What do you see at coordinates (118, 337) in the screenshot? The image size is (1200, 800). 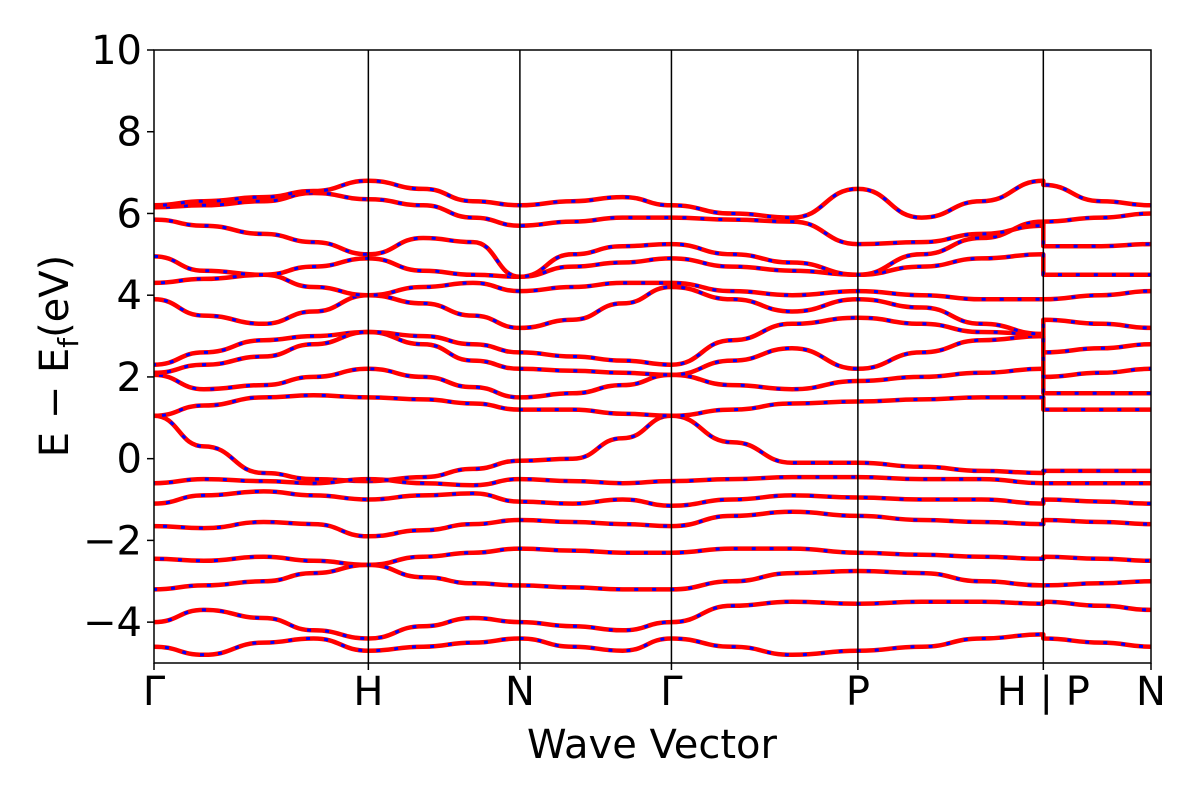 I see `y-axis-ticks: −4 −2 0 2 4 6 8 10` at bounding box center [118, 337].